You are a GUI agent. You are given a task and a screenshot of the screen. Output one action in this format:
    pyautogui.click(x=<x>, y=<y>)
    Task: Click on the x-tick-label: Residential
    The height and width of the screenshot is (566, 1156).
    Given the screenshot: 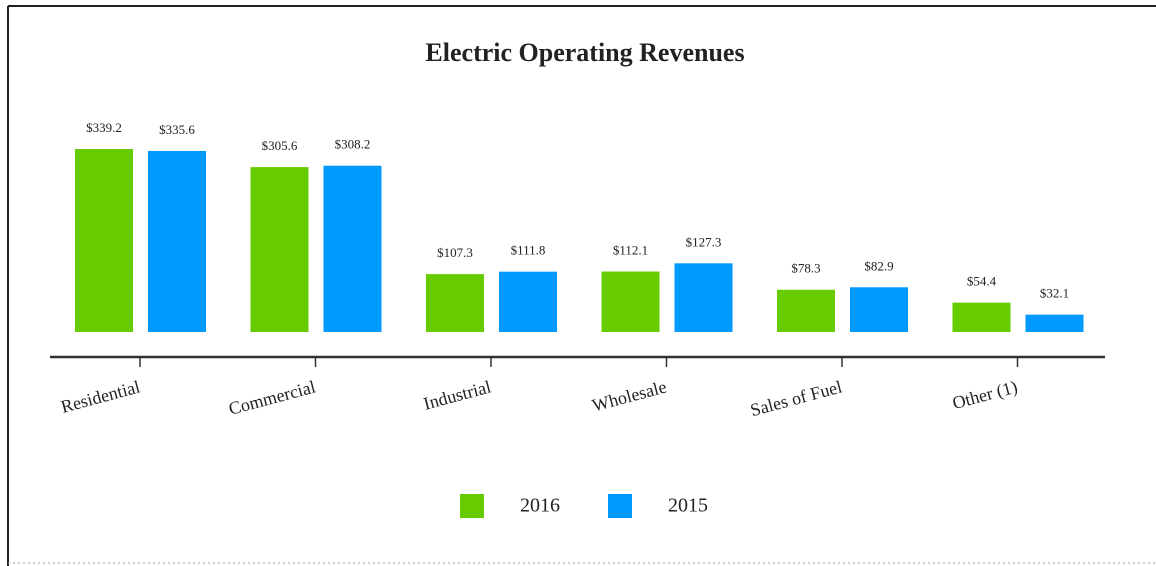 What is the action you would take?
    pyautogui.click(x=100, y=397)
    